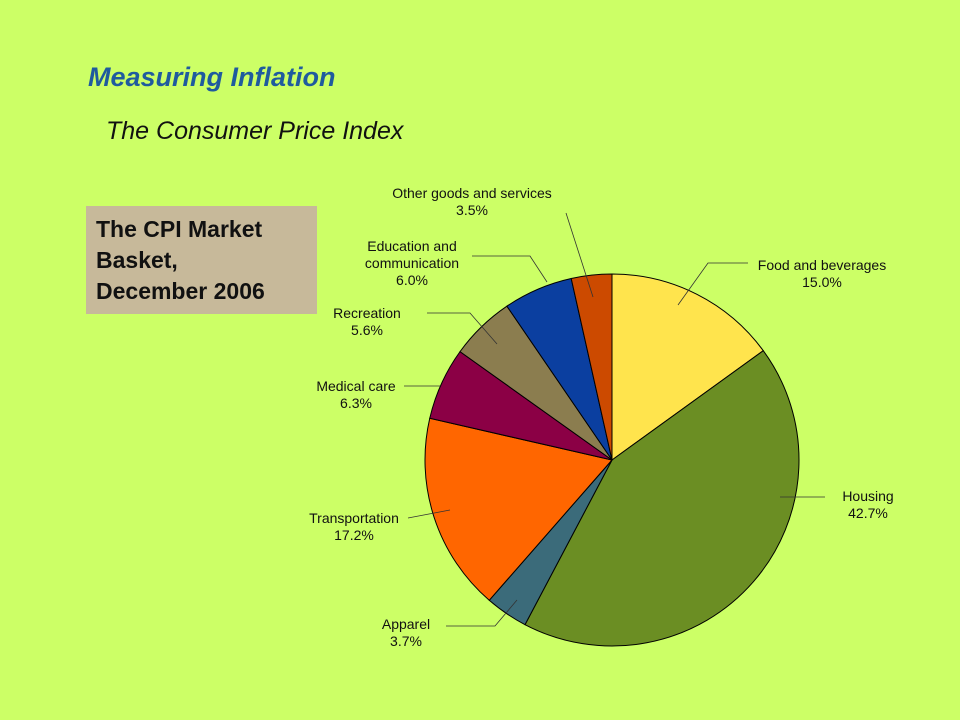 The height and width of the screenshot is (720, 960). Describe the element at coordinates (354, 518) in the screenshot. I see `slice-category-label: Transportation` at that location.